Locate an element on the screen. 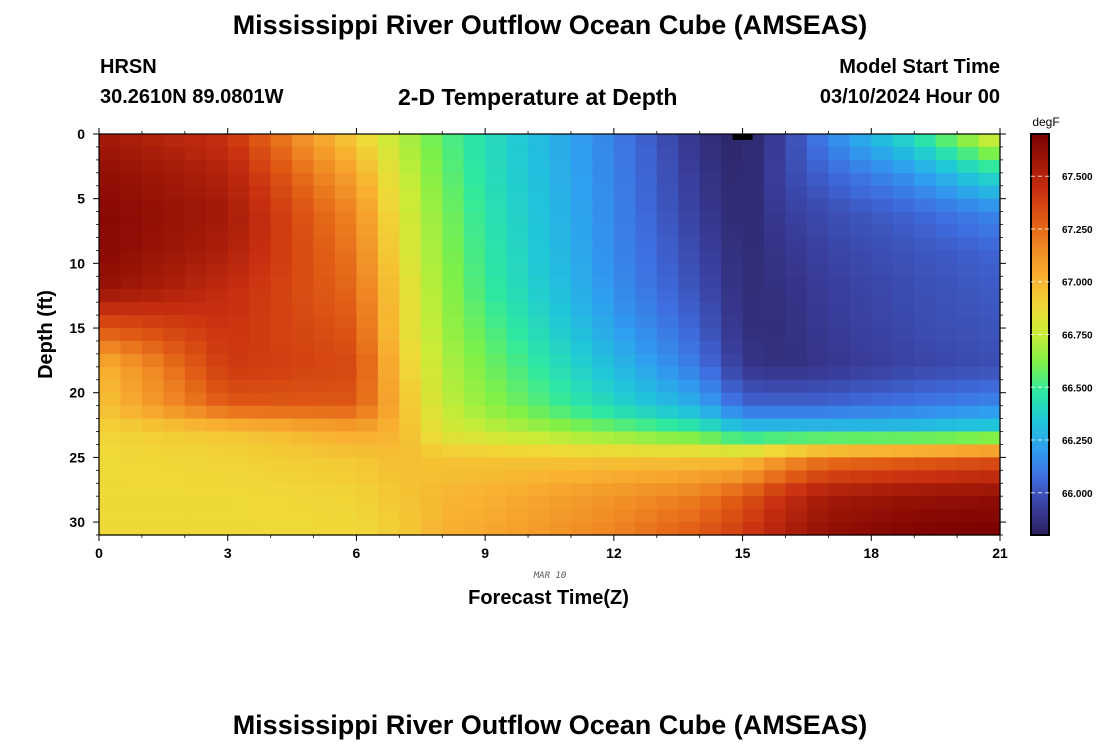  y-tick-label: 25 is located at coordinates (77, 457).